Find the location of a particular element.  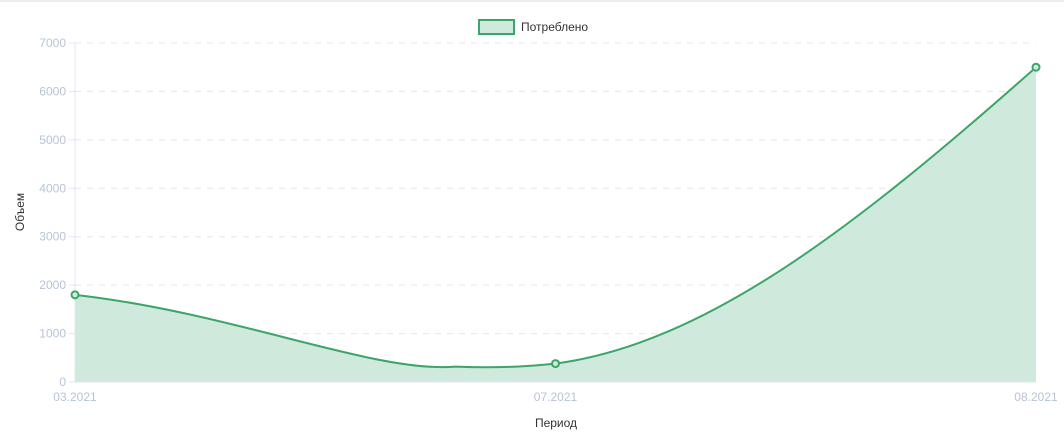

legend: Потреблено is located at coordinates (533, 27).